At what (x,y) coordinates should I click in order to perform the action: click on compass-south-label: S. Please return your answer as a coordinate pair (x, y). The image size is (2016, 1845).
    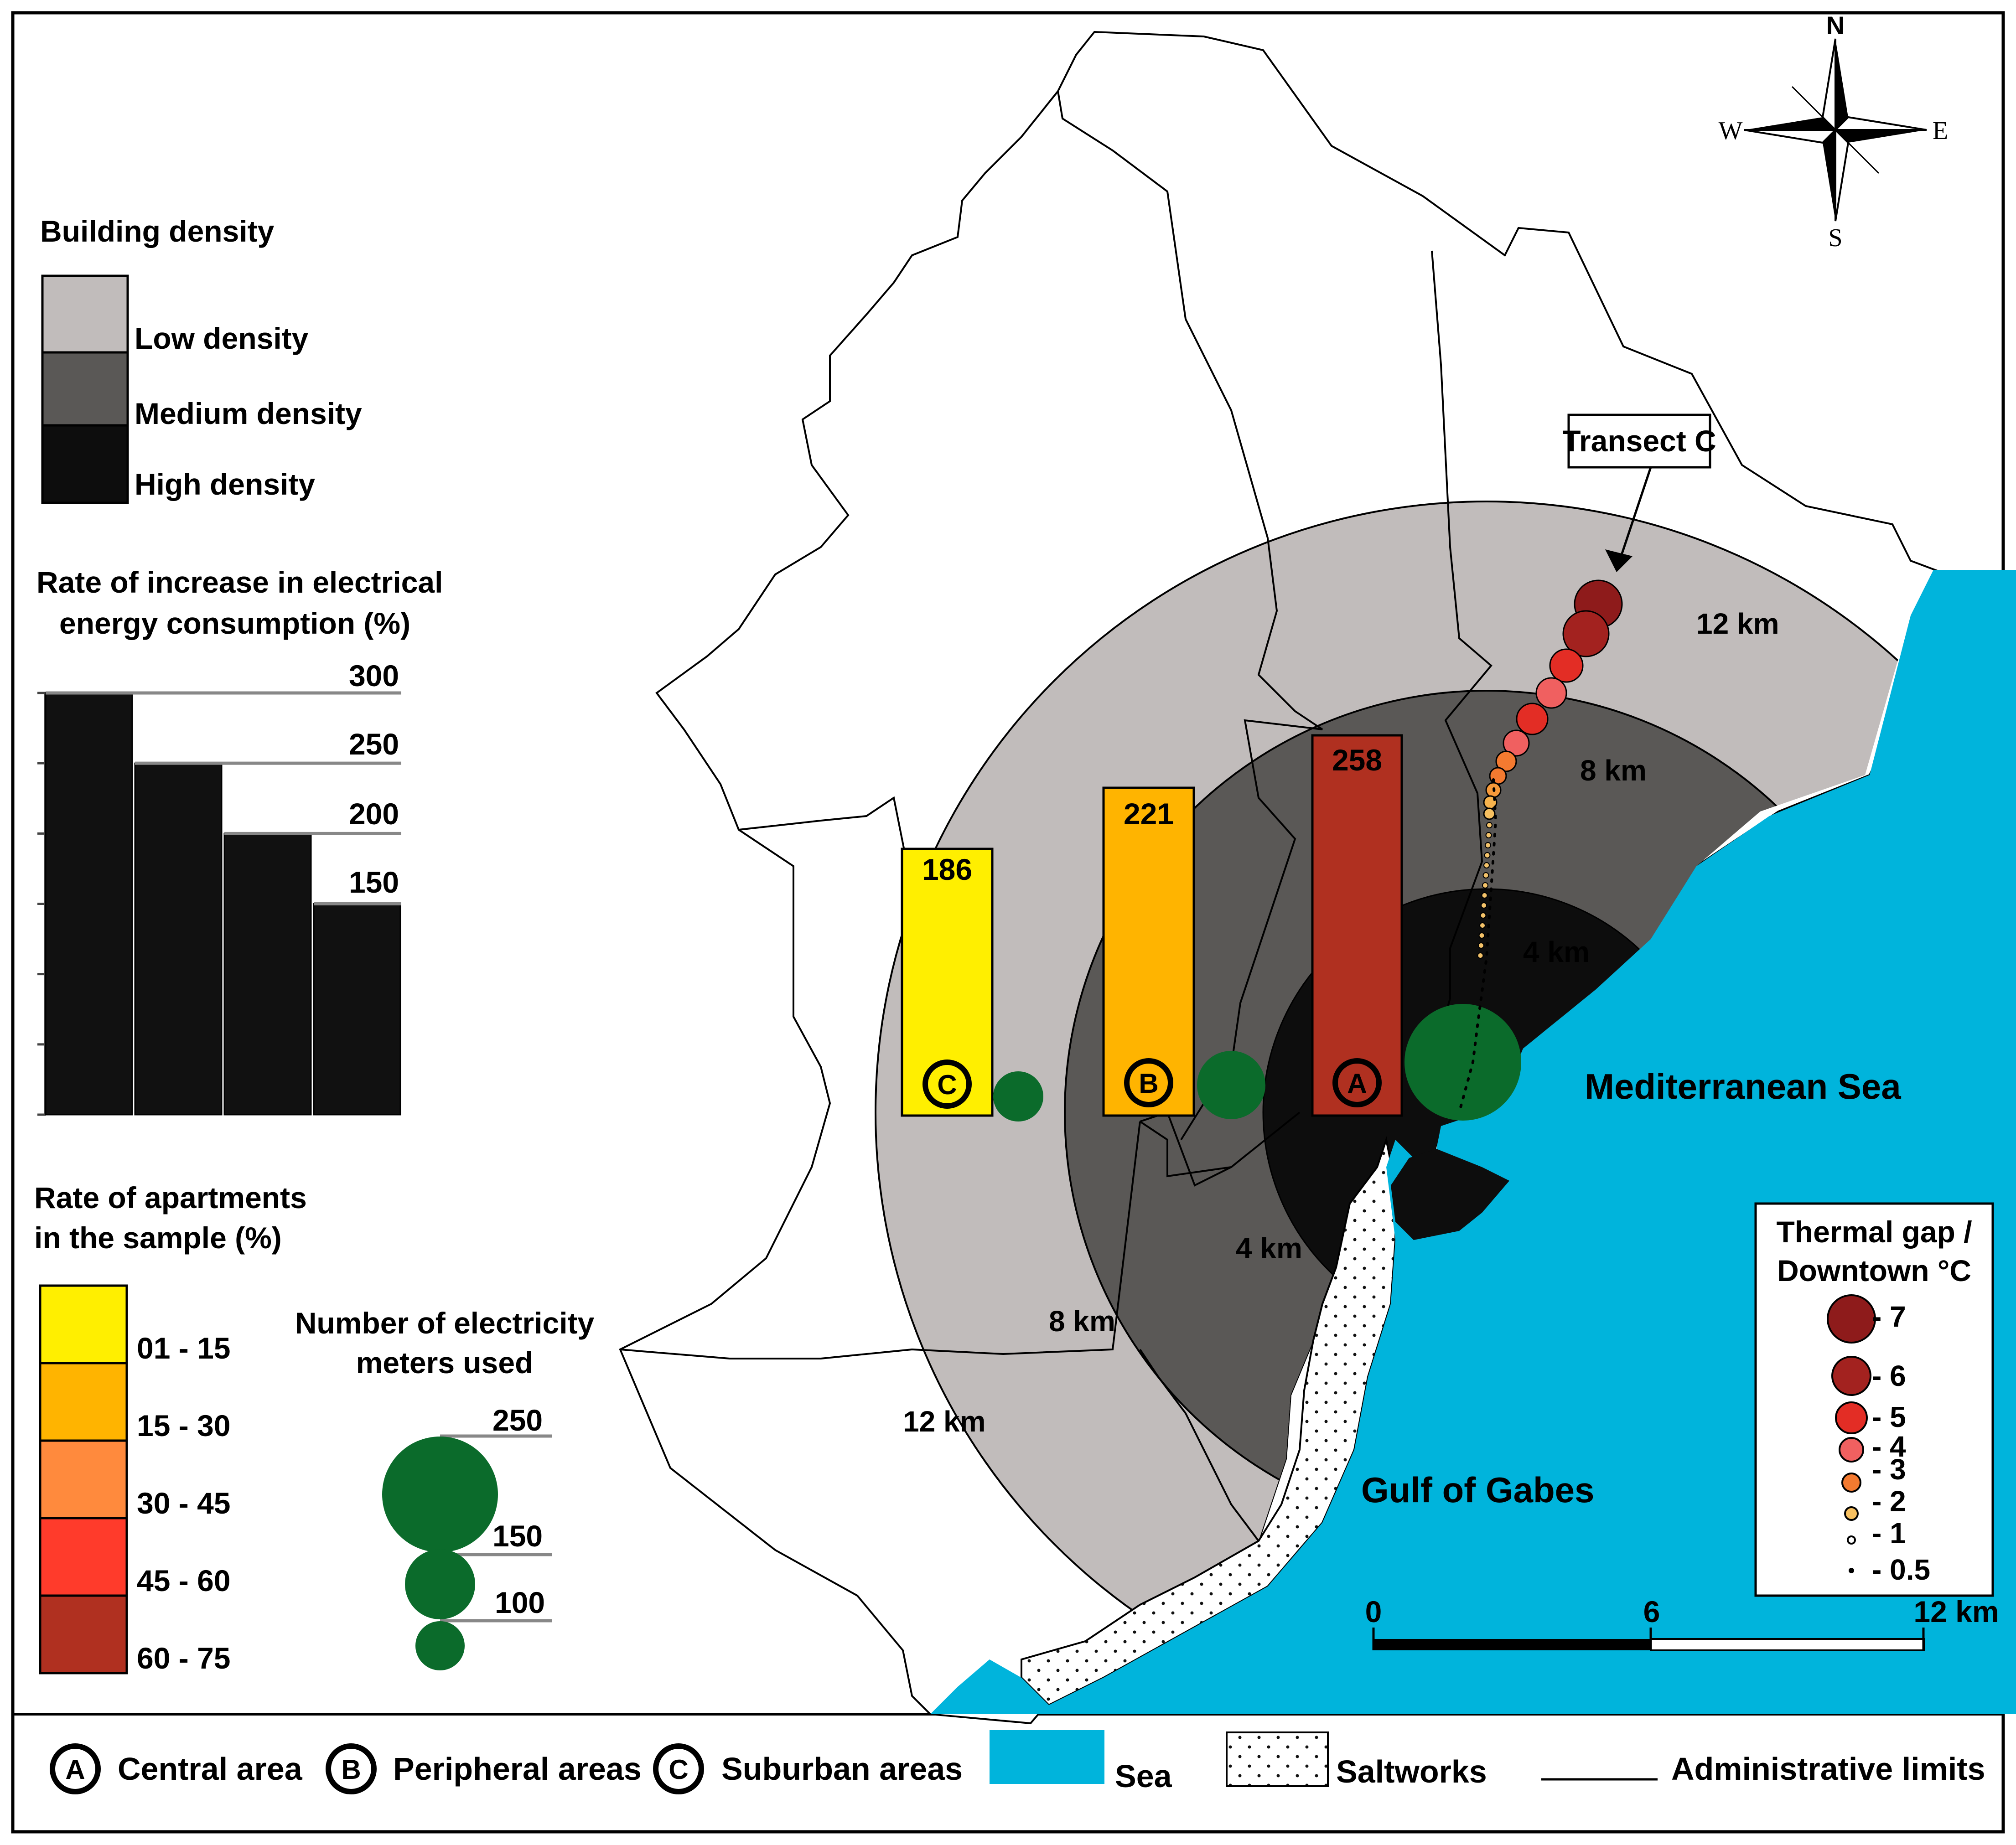
    Looking at the image, I should click on (1835, 238).